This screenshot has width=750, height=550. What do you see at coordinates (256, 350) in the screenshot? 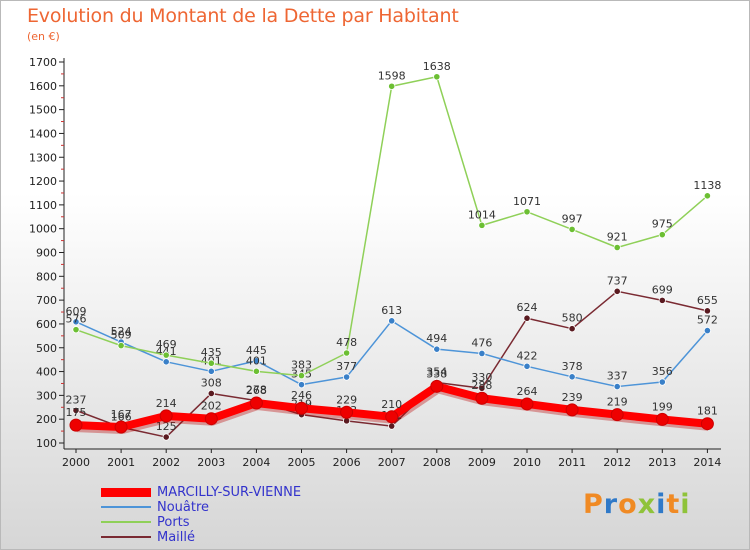
I see `data-label-nouatre: 445` at bounding box center [256, 350].